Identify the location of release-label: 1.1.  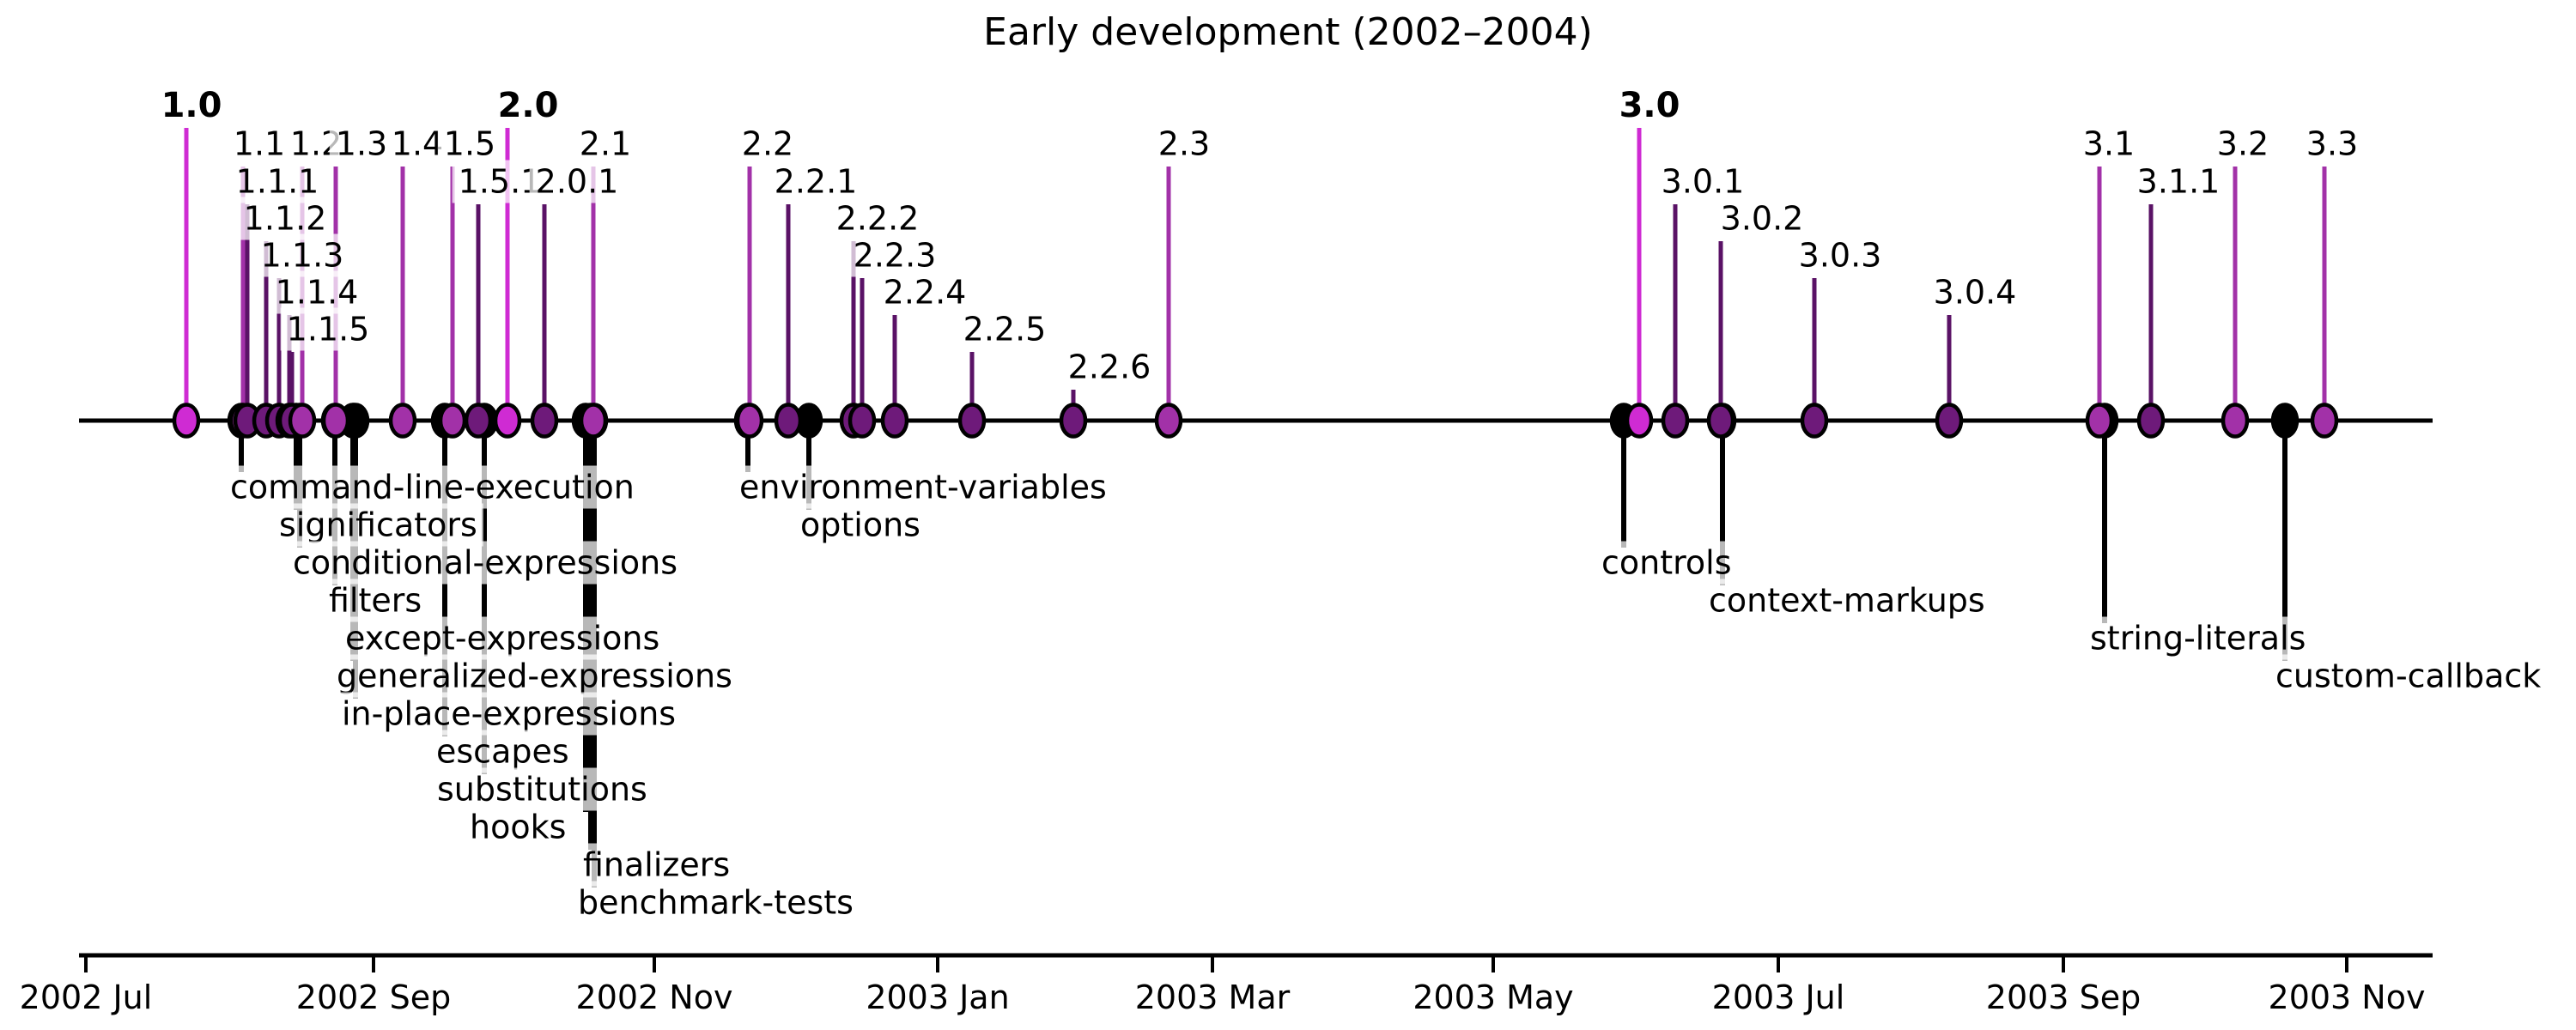
(259, 144).